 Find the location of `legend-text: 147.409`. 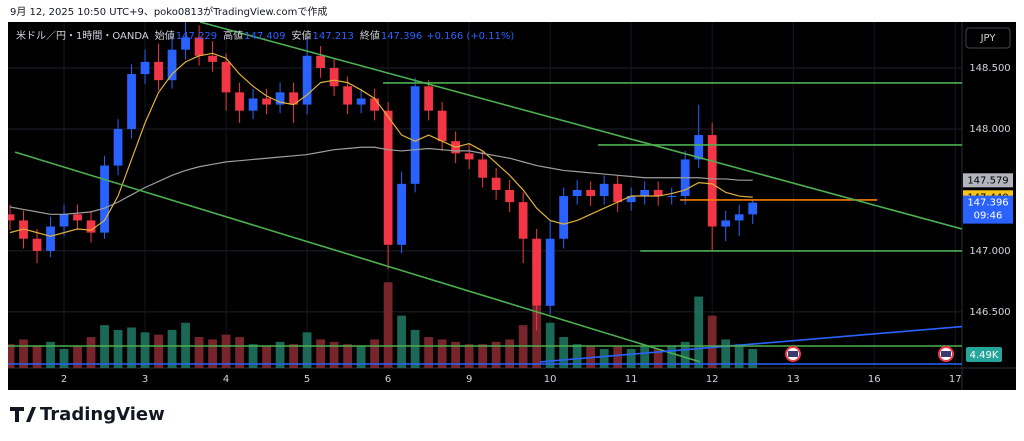

legend-text: 147.409 is located at coordinates (264, 36).